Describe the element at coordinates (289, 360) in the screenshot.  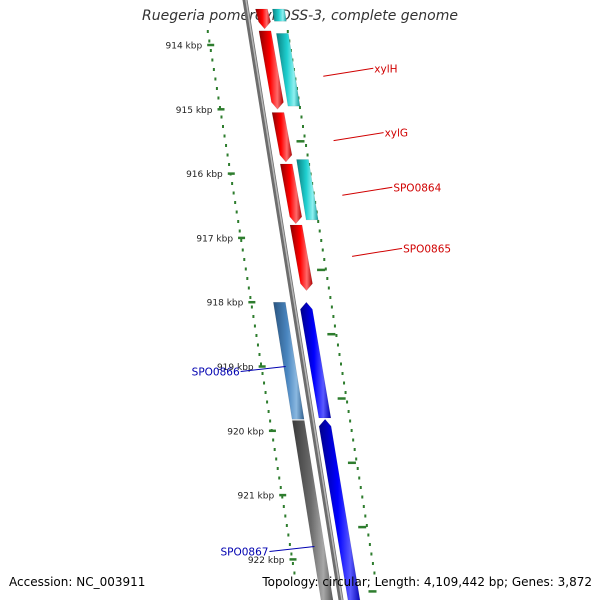
I see `gene-spo0866` at that location.